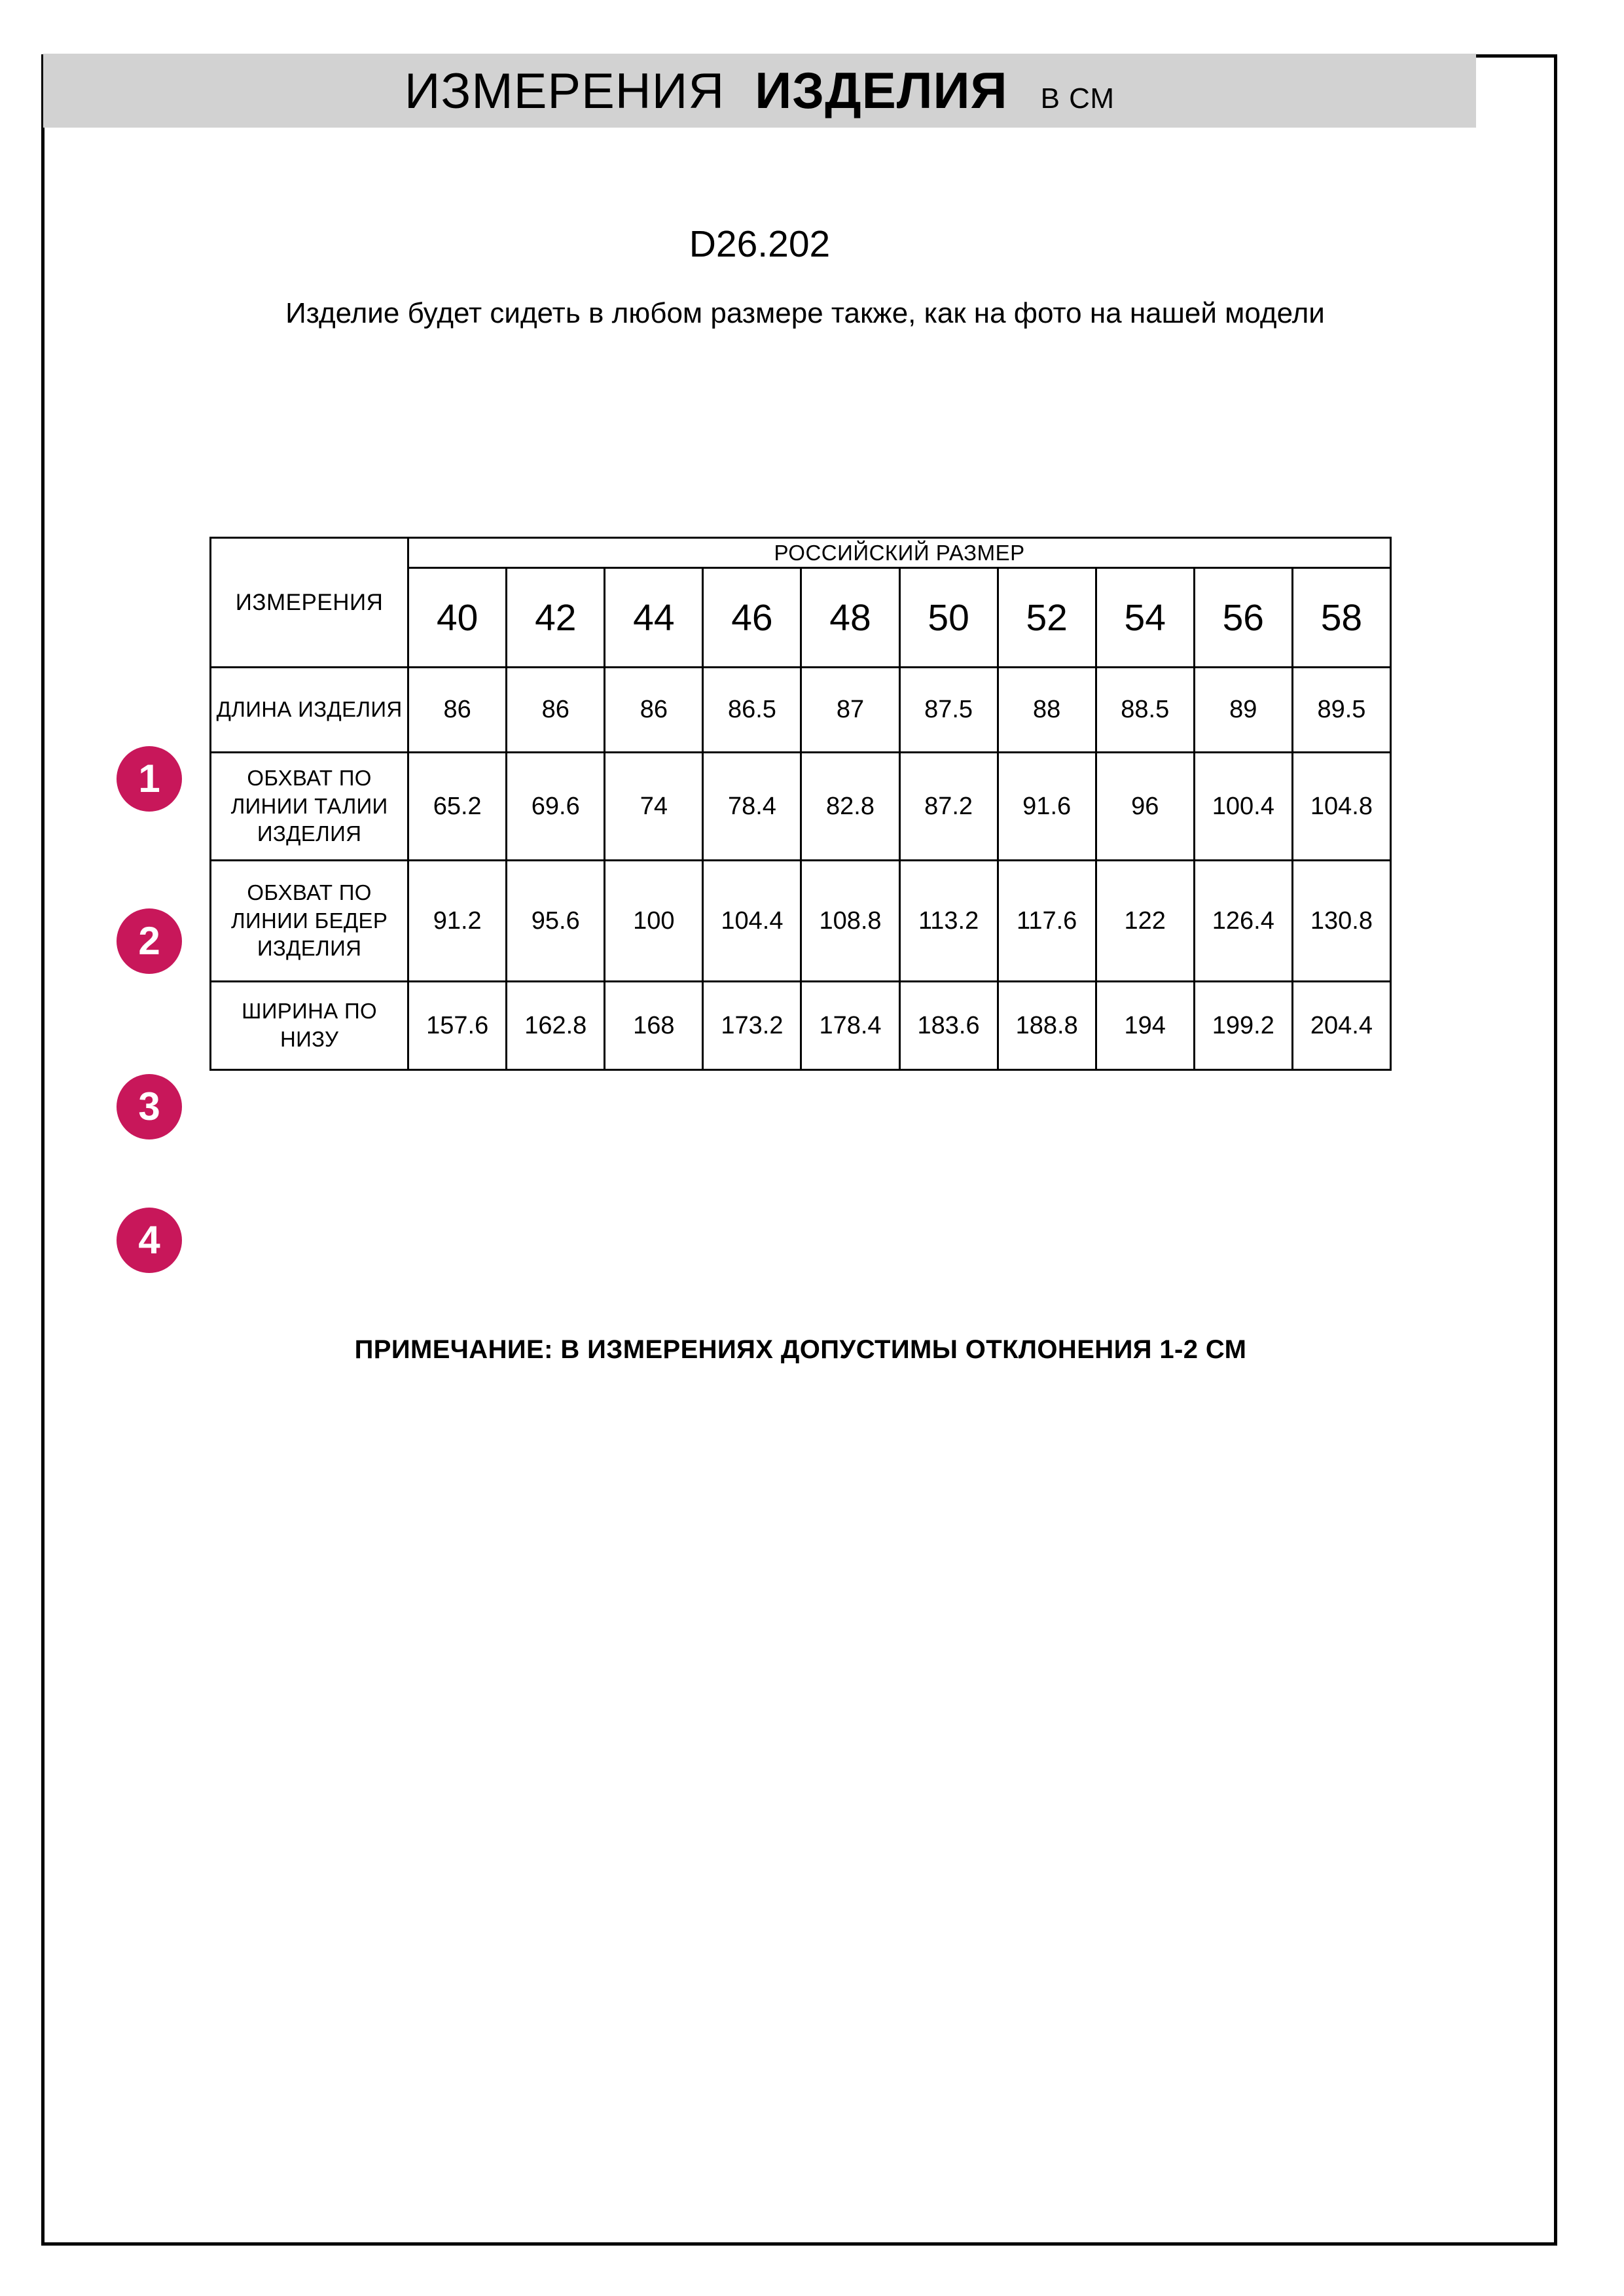  Describe the element at coordinates (457, 920) in the screenshot. I see `cell-r3-c40: 91.2` at that location.